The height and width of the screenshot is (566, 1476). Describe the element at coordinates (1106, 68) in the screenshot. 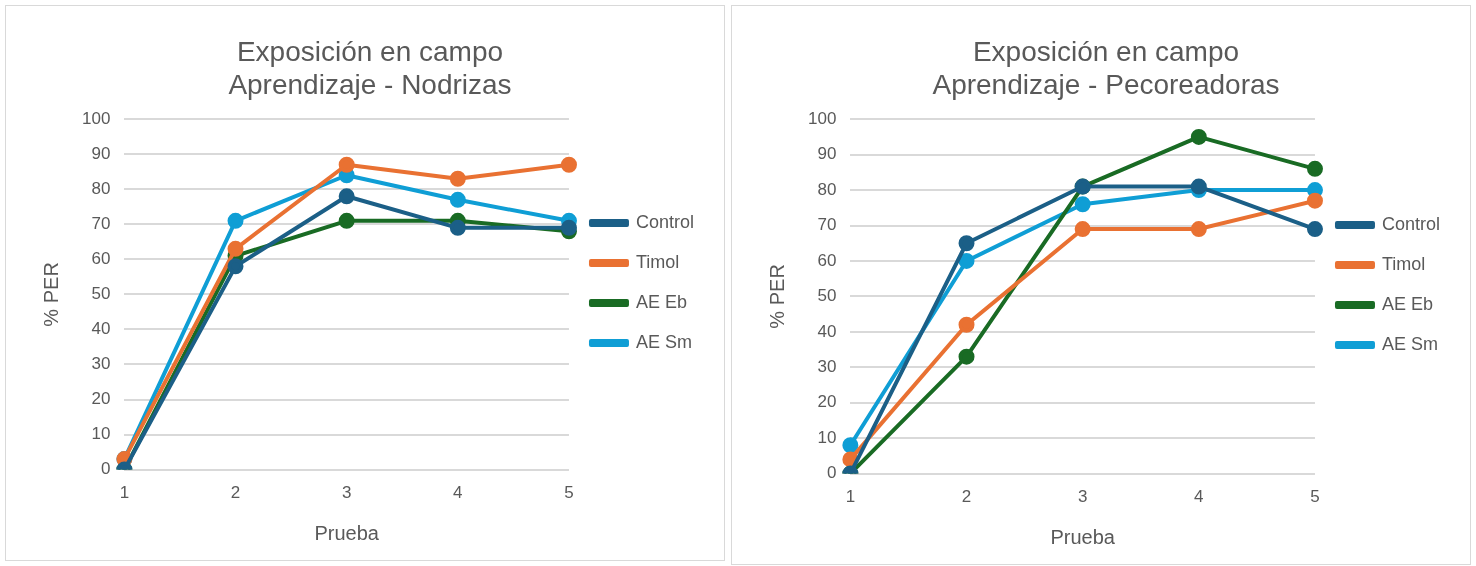

I see `chart-title: Exposición en campo Aprendizaje - Pecoreadoras` at that location.